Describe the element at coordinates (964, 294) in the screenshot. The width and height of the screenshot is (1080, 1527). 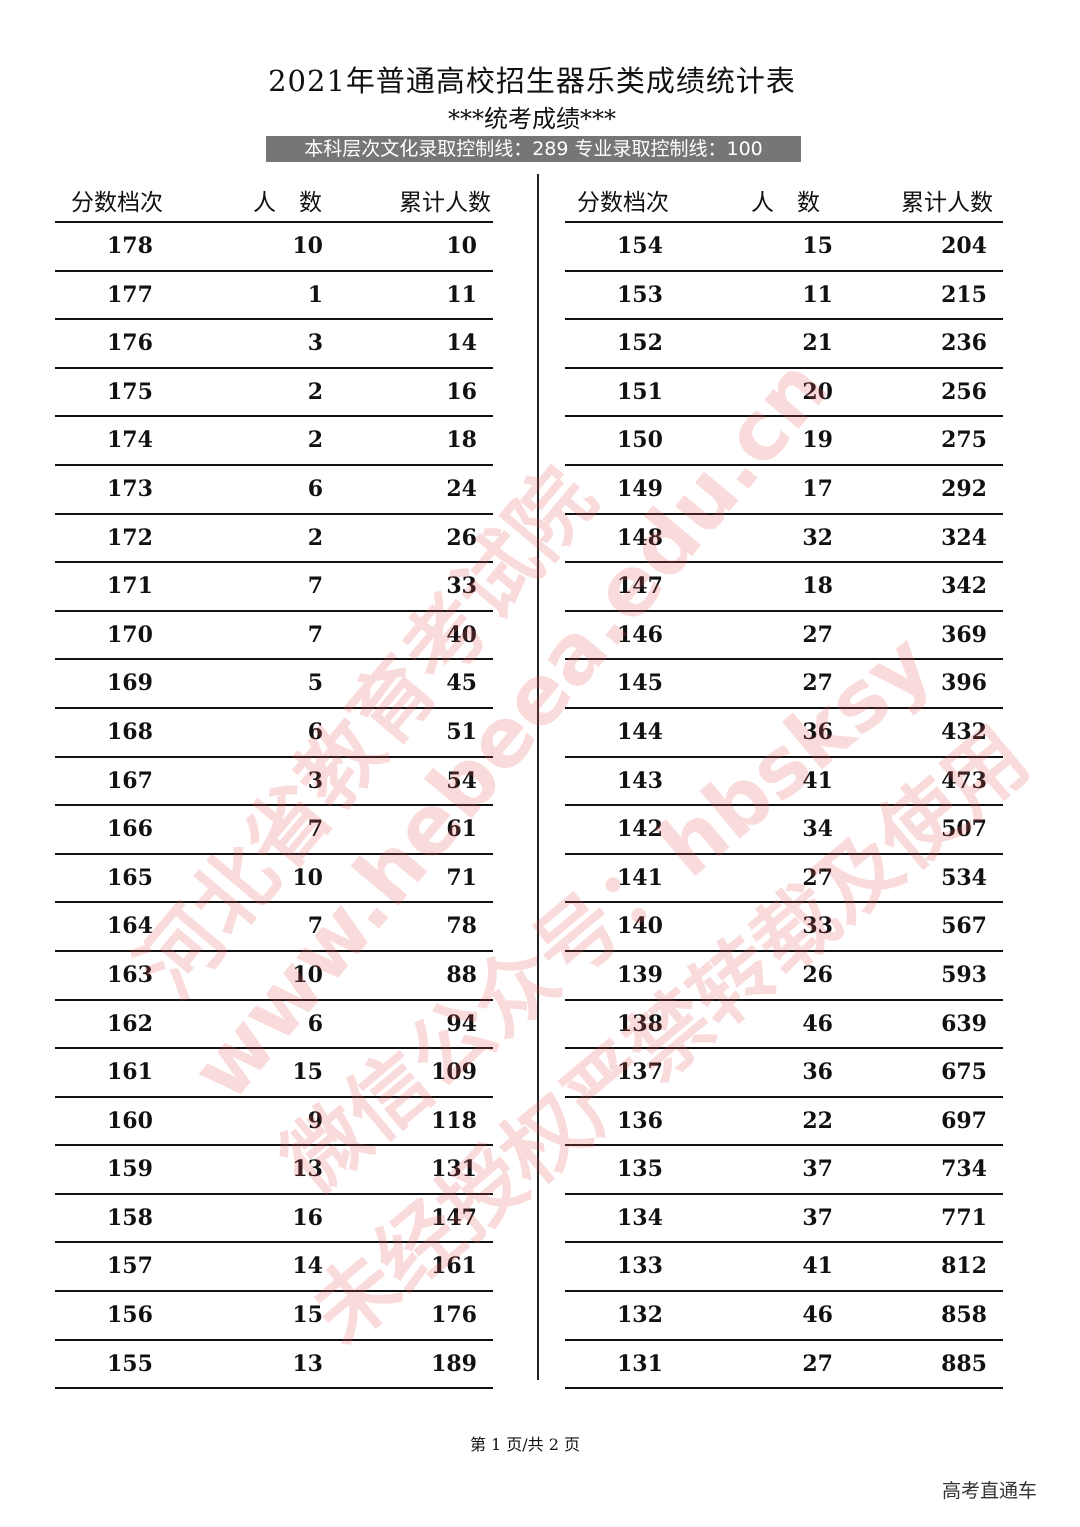
I see `cumulative-cell: 215` at that location.